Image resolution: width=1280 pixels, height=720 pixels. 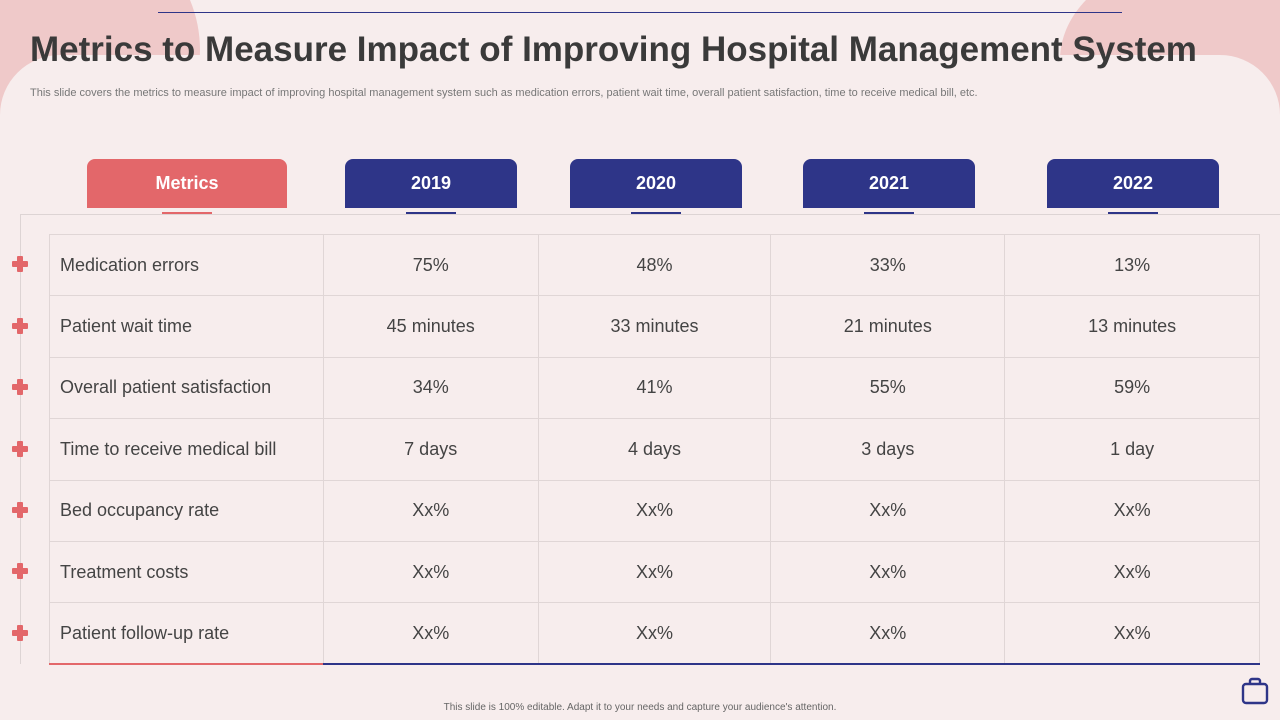 What do you see at coordinates (1132, 388) in the screenshot?
I see `value-cell: 59%` at bounding box center [1132, 388].